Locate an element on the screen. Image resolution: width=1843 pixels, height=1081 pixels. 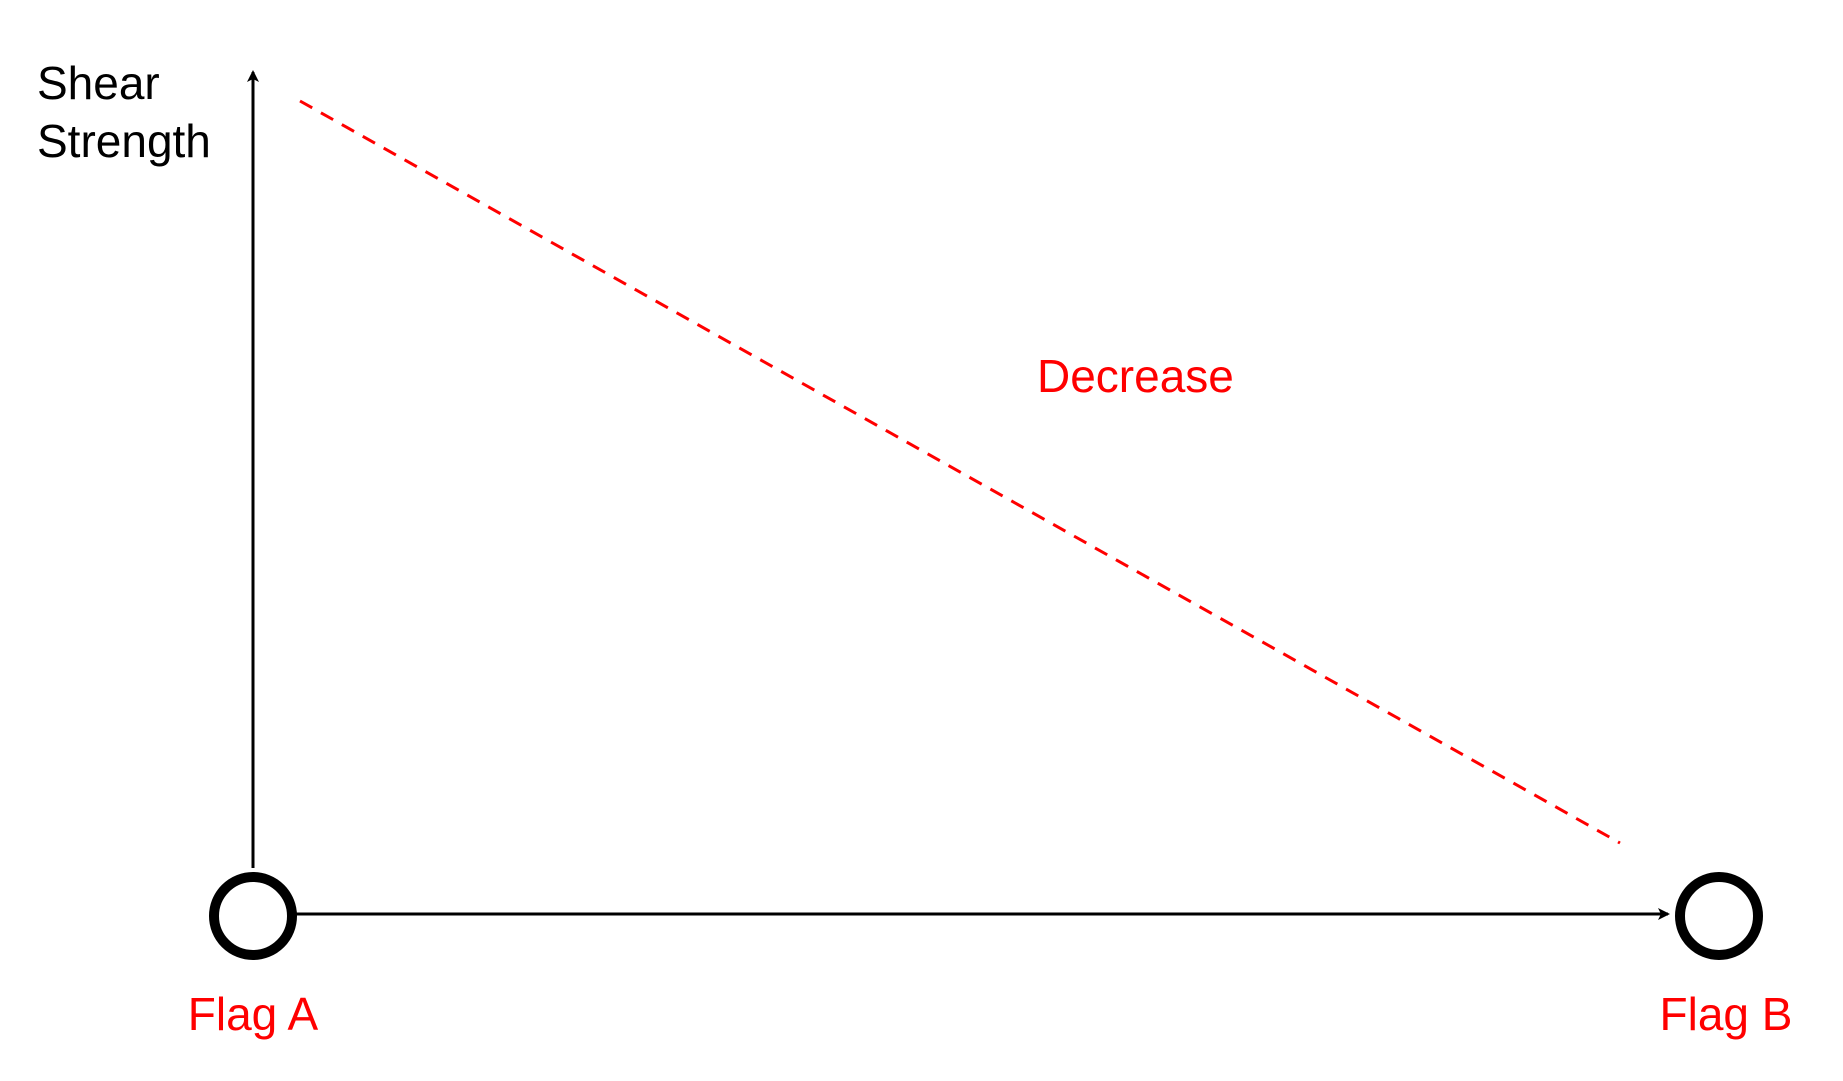
flag-a-circle-node-icon is located at coordinates (253, 916).